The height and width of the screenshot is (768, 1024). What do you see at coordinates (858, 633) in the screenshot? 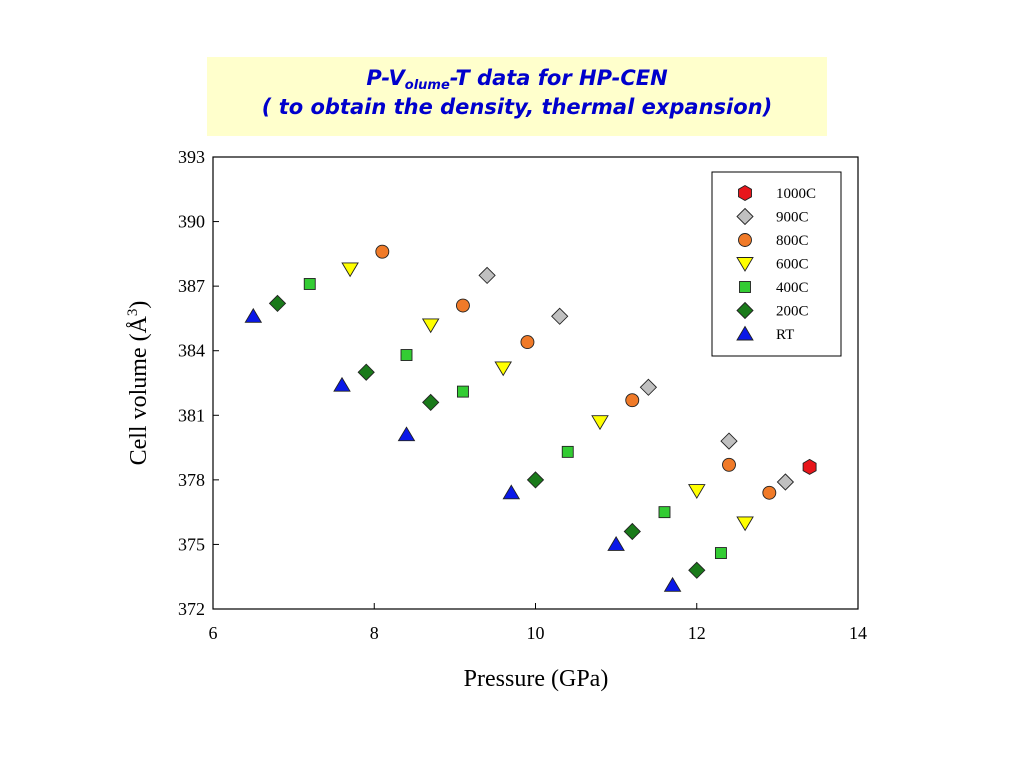
I see `x-tick-label: 14` at bounding box center [858, 633].